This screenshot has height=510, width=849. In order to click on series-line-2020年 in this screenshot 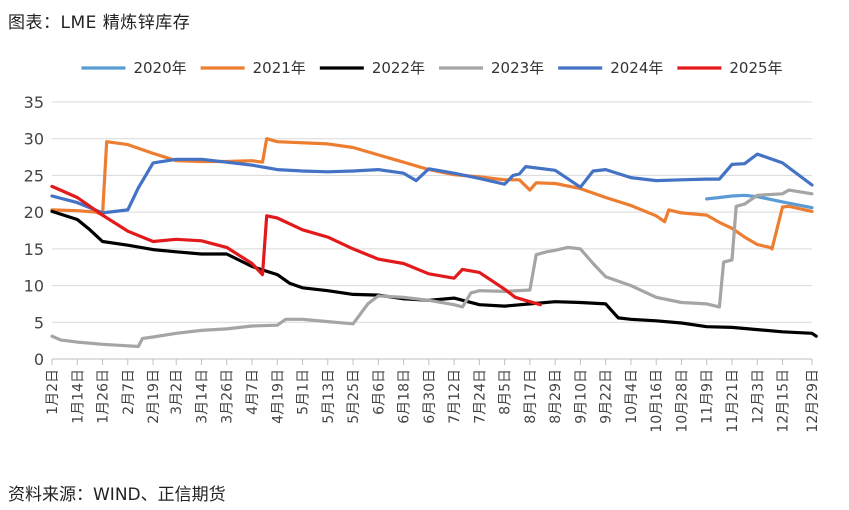, I will do `click(759, 201)`.